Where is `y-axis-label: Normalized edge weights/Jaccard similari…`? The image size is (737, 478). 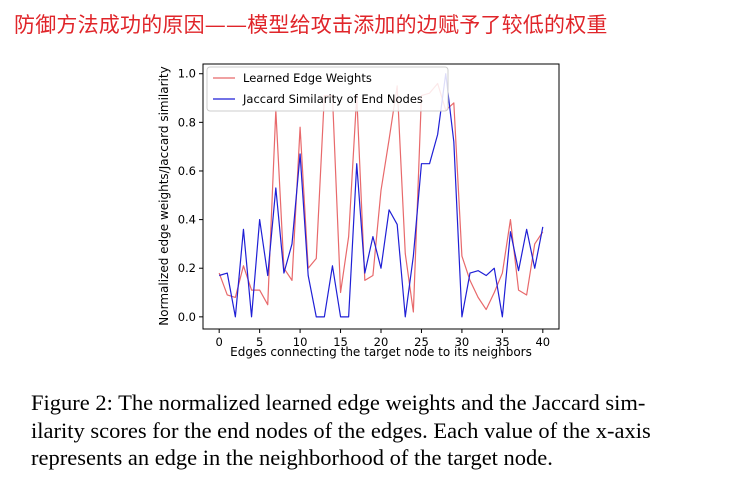
y-axis-label: Normalized edge weights/Jaccard similari… is located at coordinates (164, 195).